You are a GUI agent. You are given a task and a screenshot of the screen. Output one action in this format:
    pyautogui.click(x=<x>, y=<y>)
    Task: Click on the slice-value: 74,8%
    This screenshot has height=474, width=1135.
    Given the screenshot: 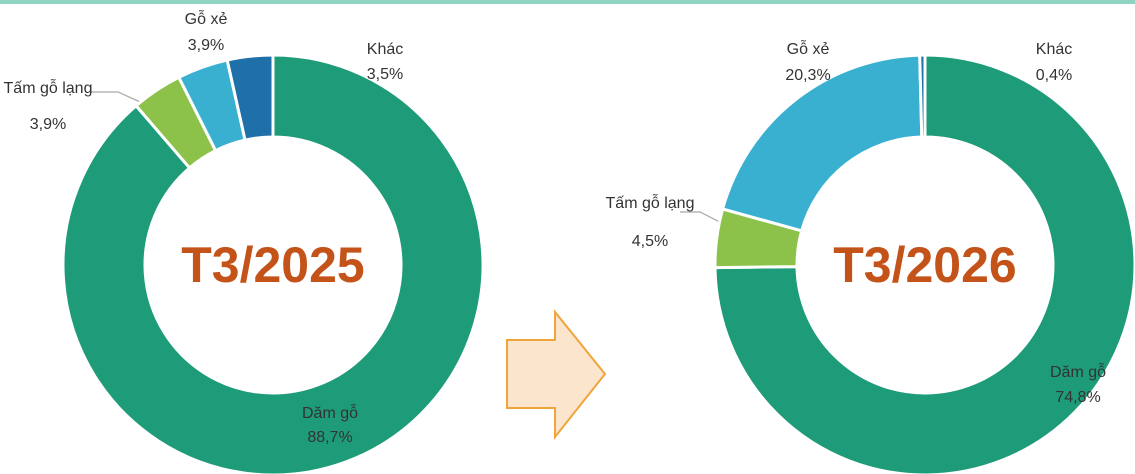 What is the action you would take?
    pyautogui.click(x=1078, y=397)
    